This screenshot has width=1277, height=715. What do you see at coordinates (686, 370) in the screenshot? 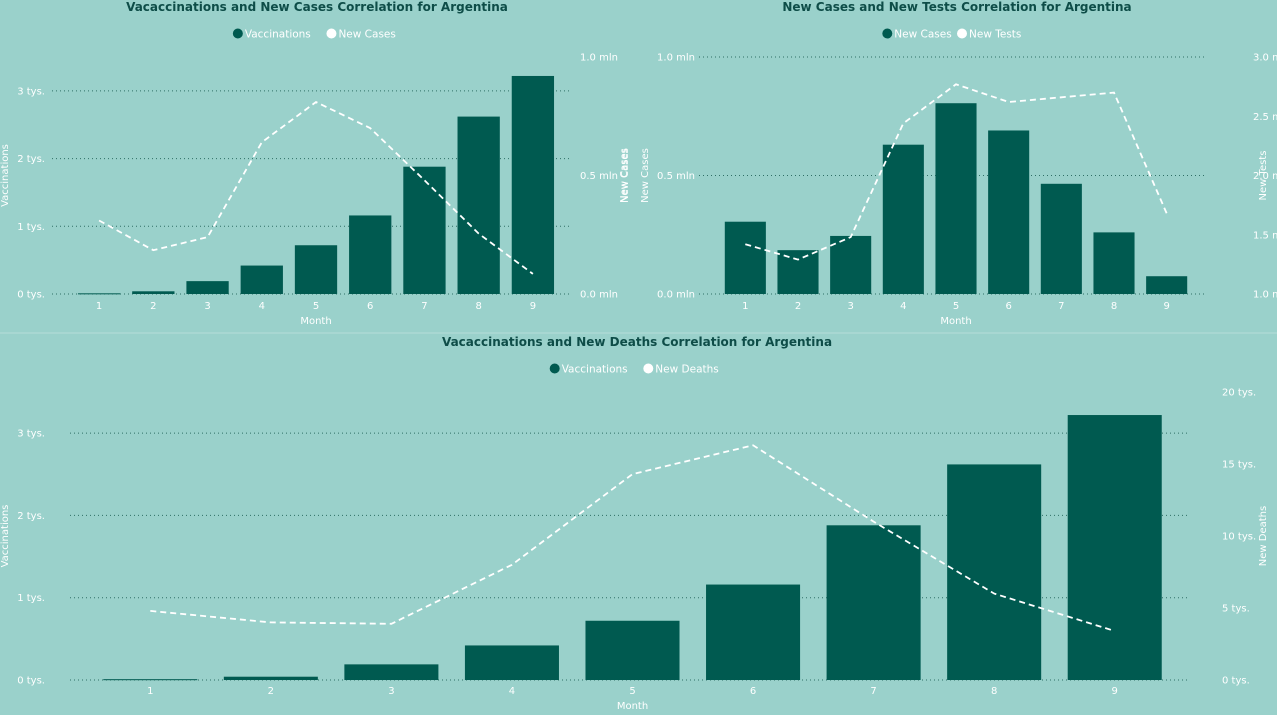
I see `legend-label-2: New Deaths` at bounding box center [686, 370].